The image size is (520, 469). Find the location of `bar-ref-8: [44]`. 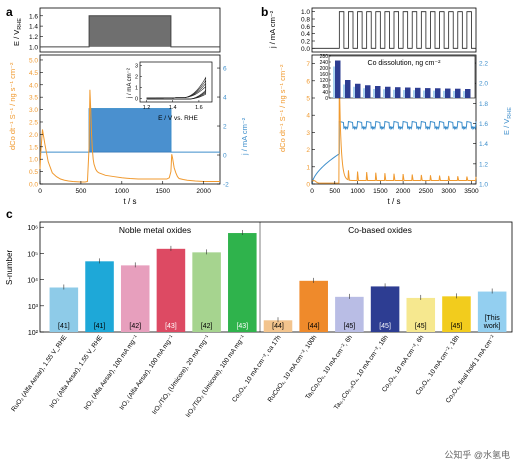

bar-ref-8: [44] is located at coordinates (314, 326).